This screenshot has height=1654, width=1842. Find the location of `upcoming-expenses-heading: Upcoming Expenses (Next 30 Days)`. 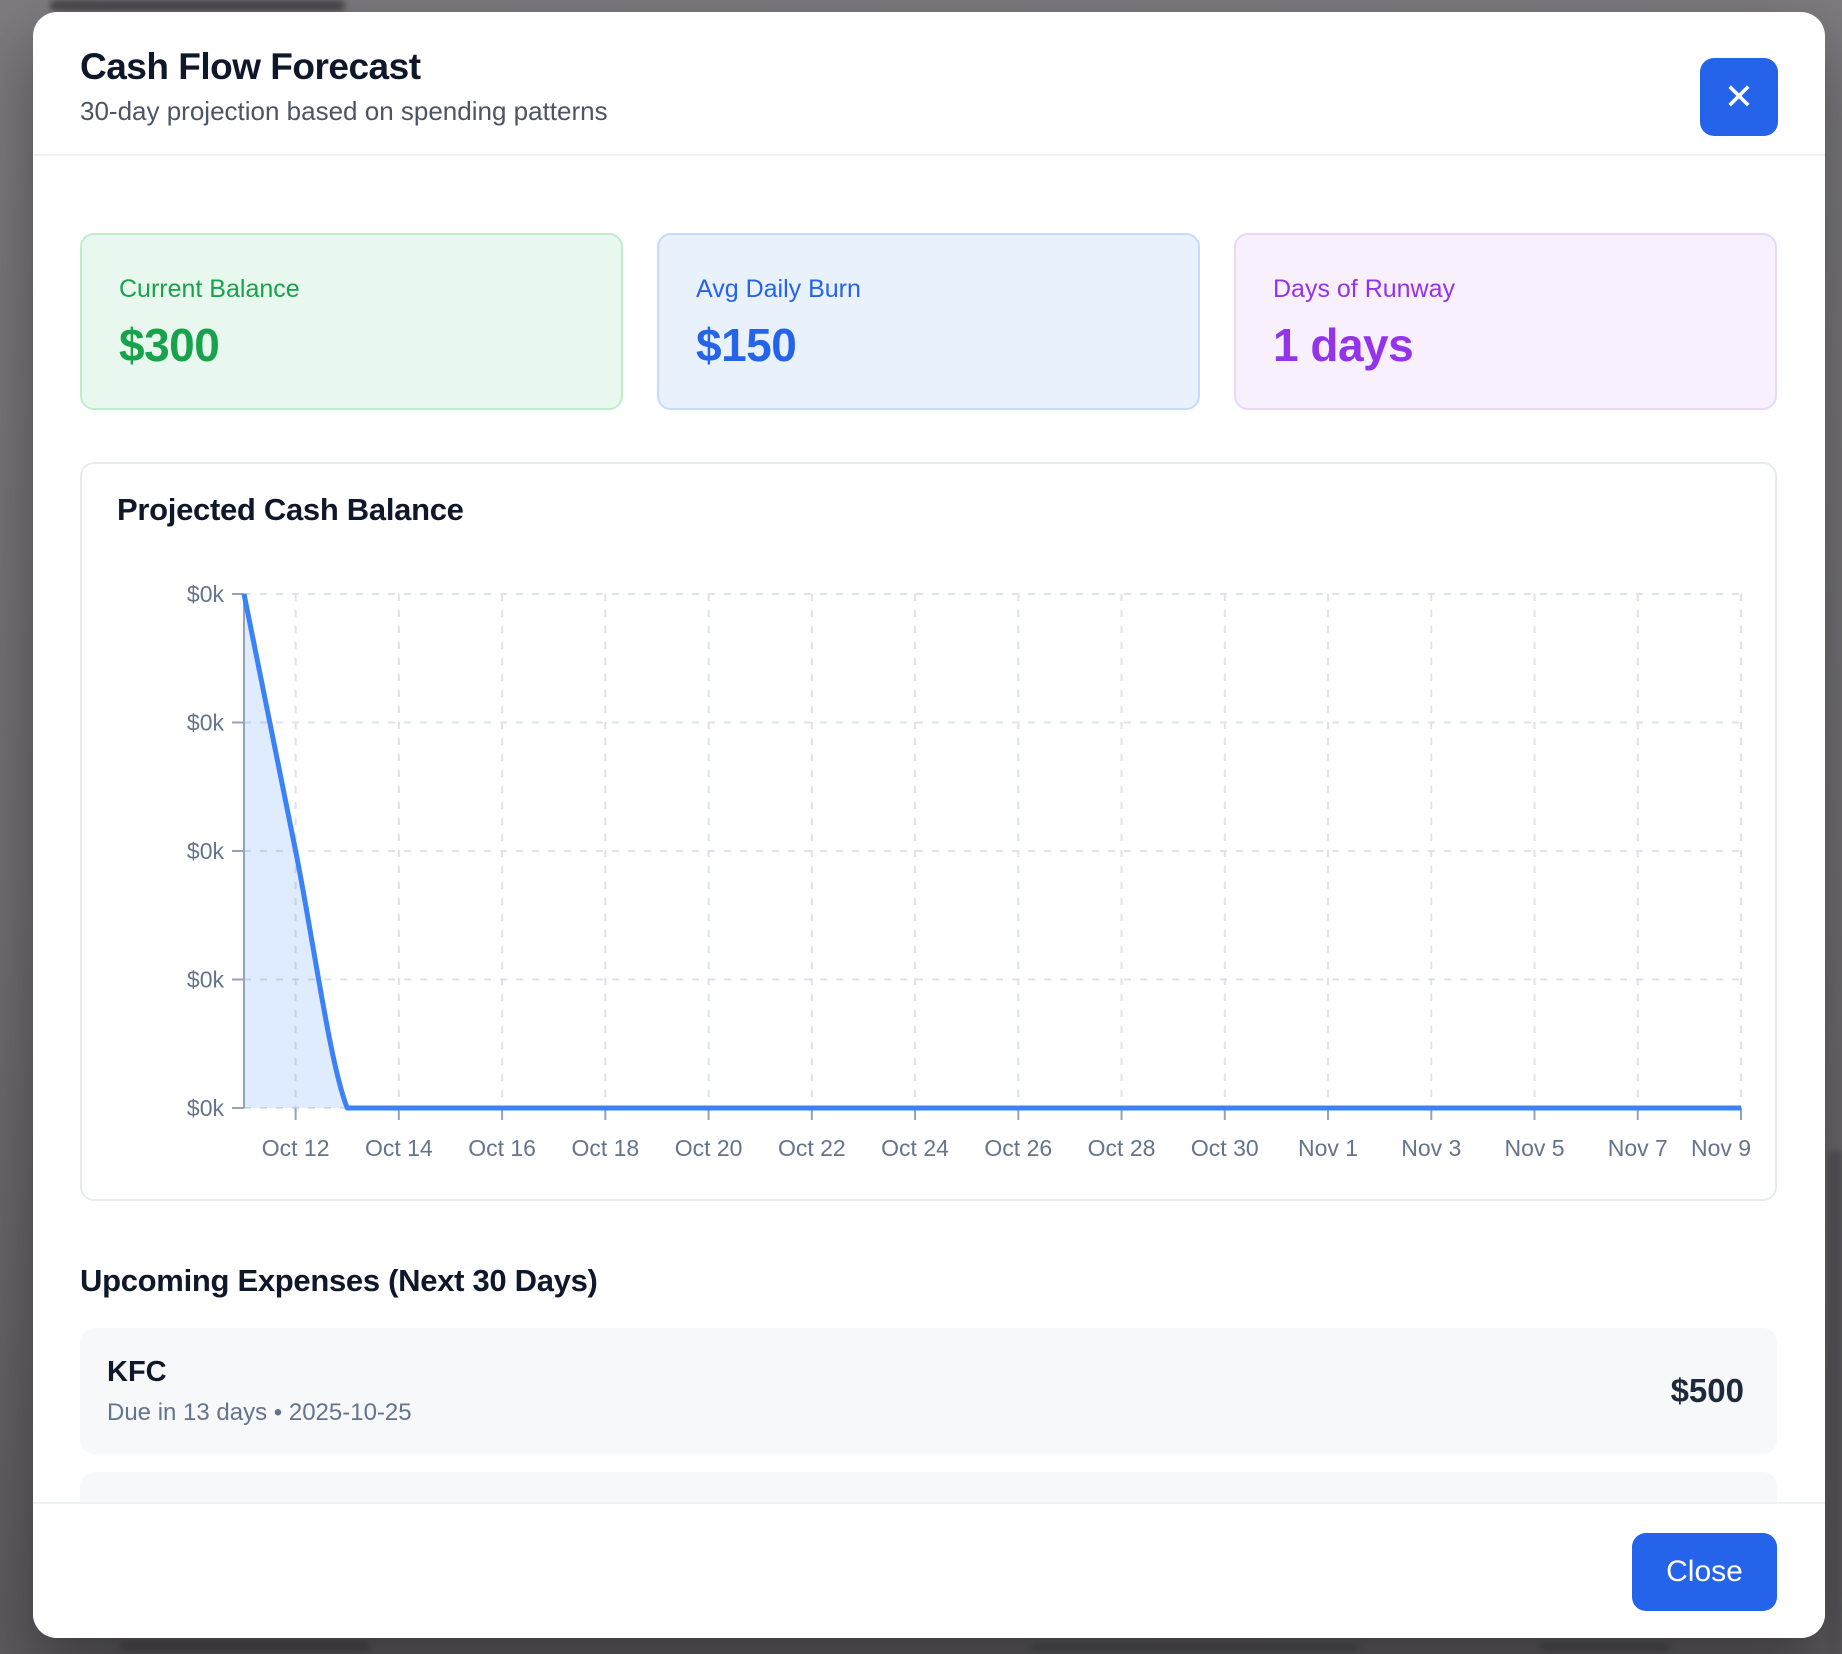

upcoming-expenses-heading: Upcoming Expenses (Next 30 Days) is located at coordinates (339, 1280).